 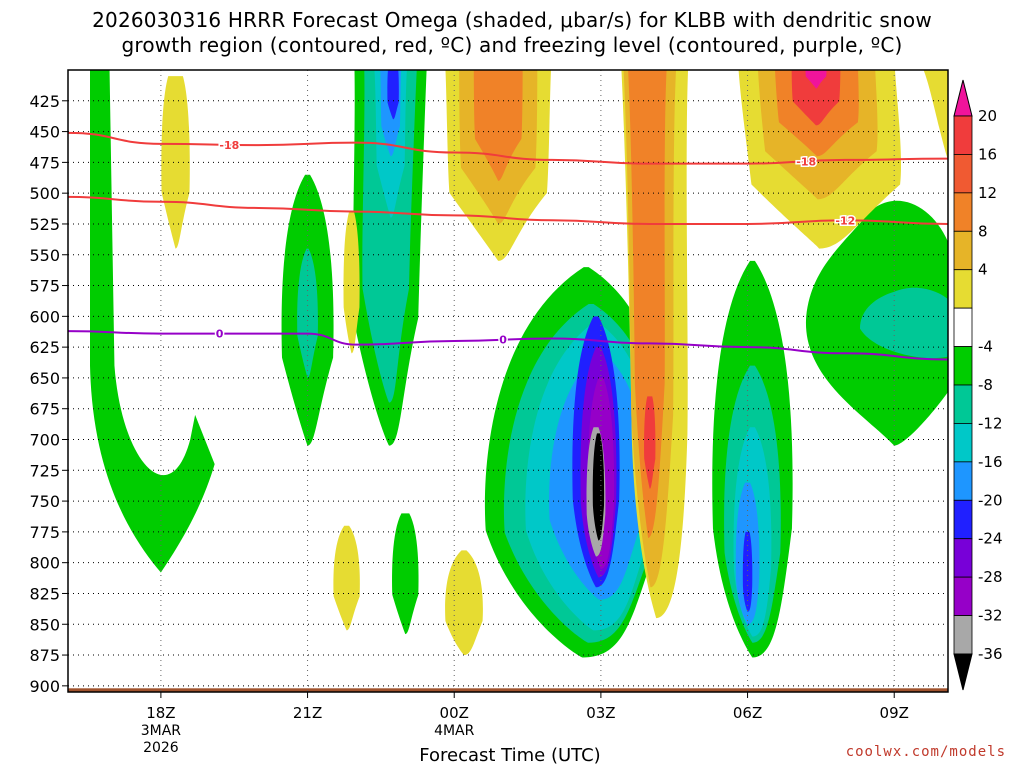 I want to click on y-tick-label-900: 900, so click(x=44, y=686).